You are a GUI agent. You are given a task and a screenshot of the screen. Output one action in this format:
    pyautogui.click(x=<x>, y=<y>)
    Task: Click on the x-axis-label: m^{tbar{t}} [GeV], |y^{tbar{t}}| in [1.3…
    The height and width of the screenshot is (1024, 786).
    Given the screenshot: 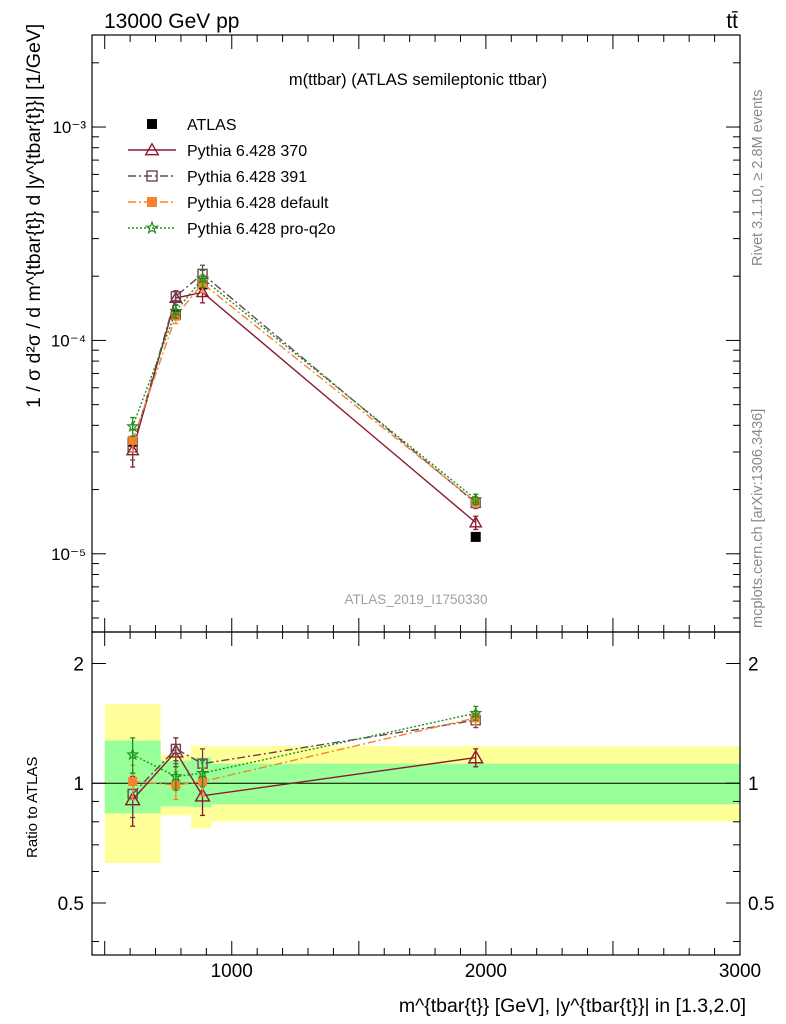 What is the action you would take?
    pyautogui.click(x=572, y=1006)
    